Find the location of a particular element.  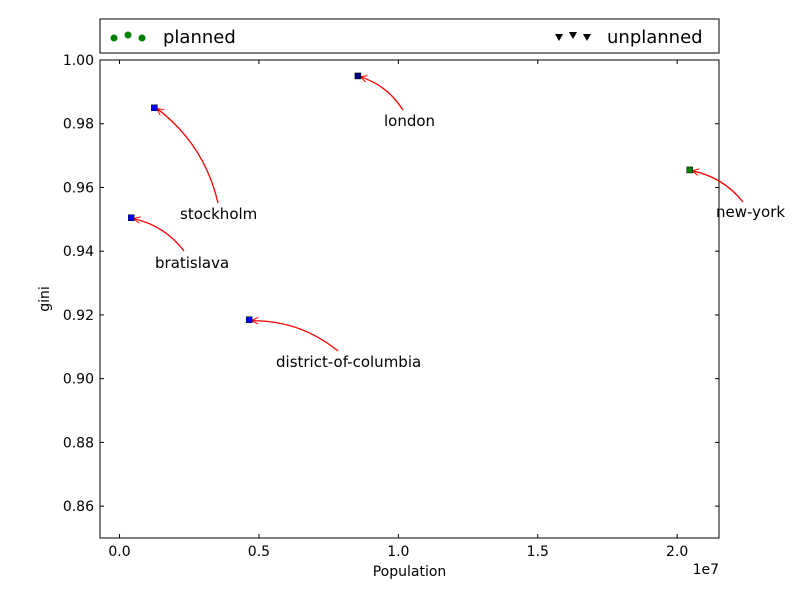

x-tick-label: 0.0 is located at coordinates (119, 552).